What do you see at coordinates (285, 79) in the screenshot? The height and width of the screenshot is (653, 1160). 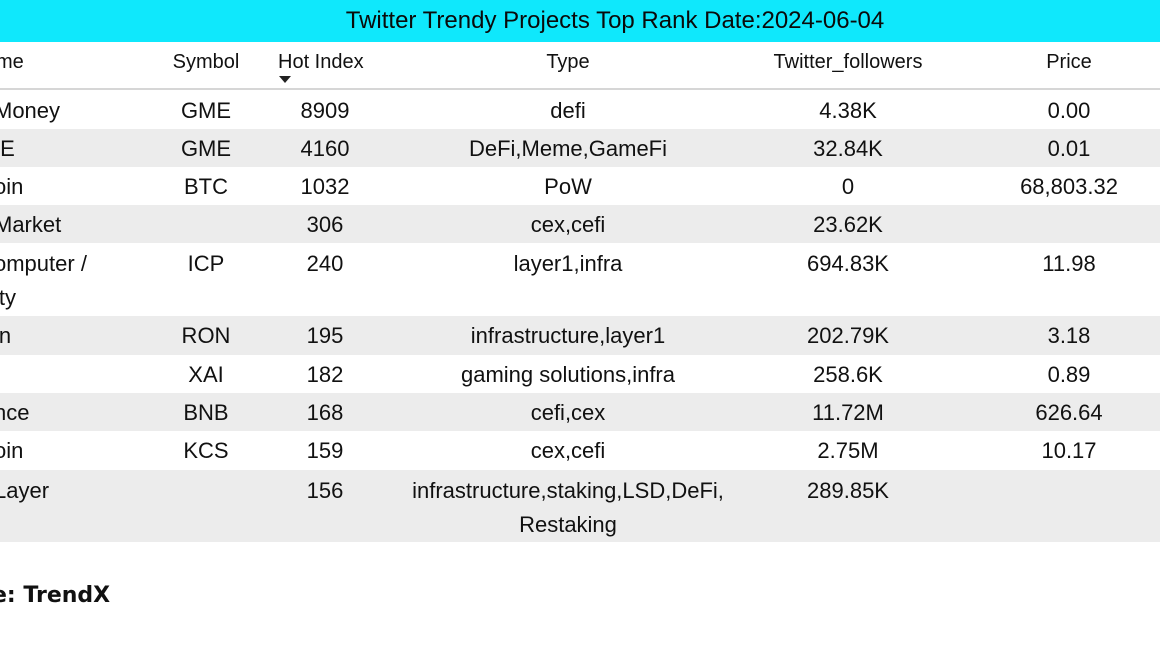 I see `sort-descending-icon` at bounding box center [285, 79].